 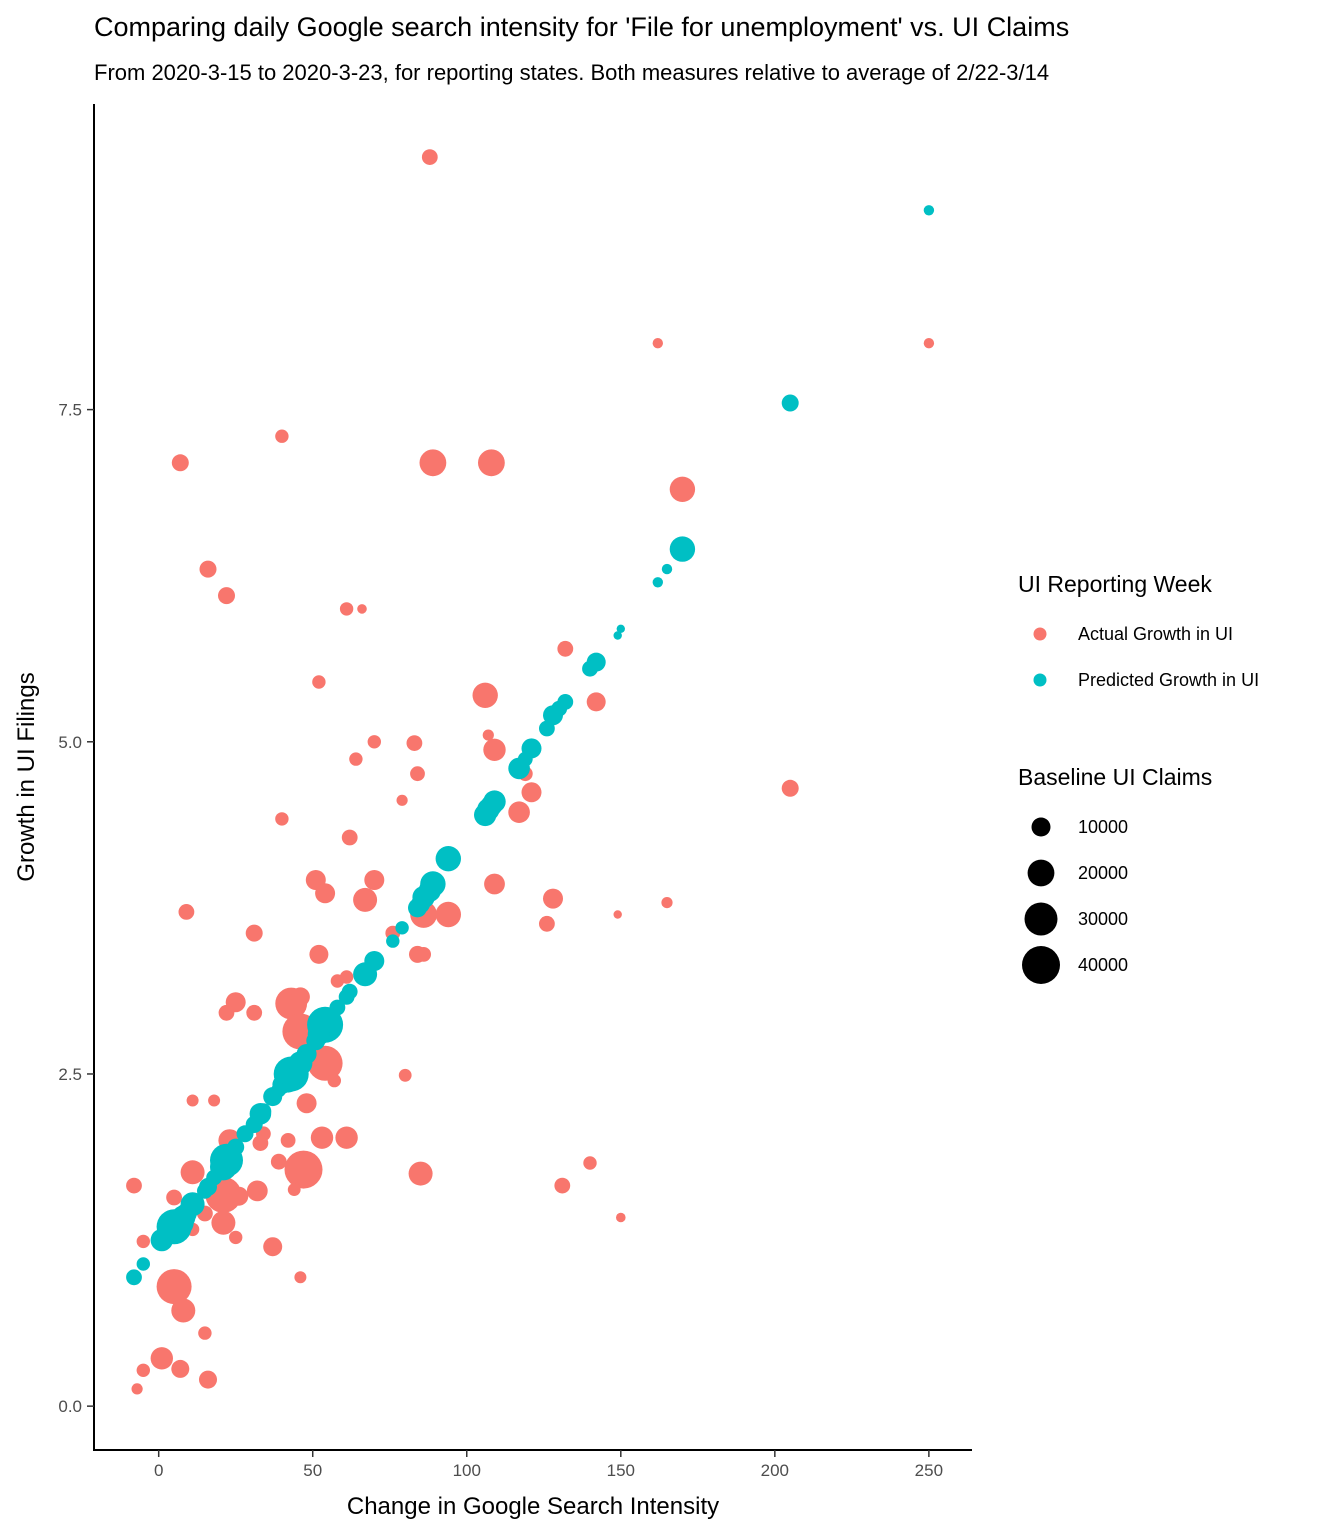 I want to click on x-tick-label: 250, so click(x=929, y=1470).